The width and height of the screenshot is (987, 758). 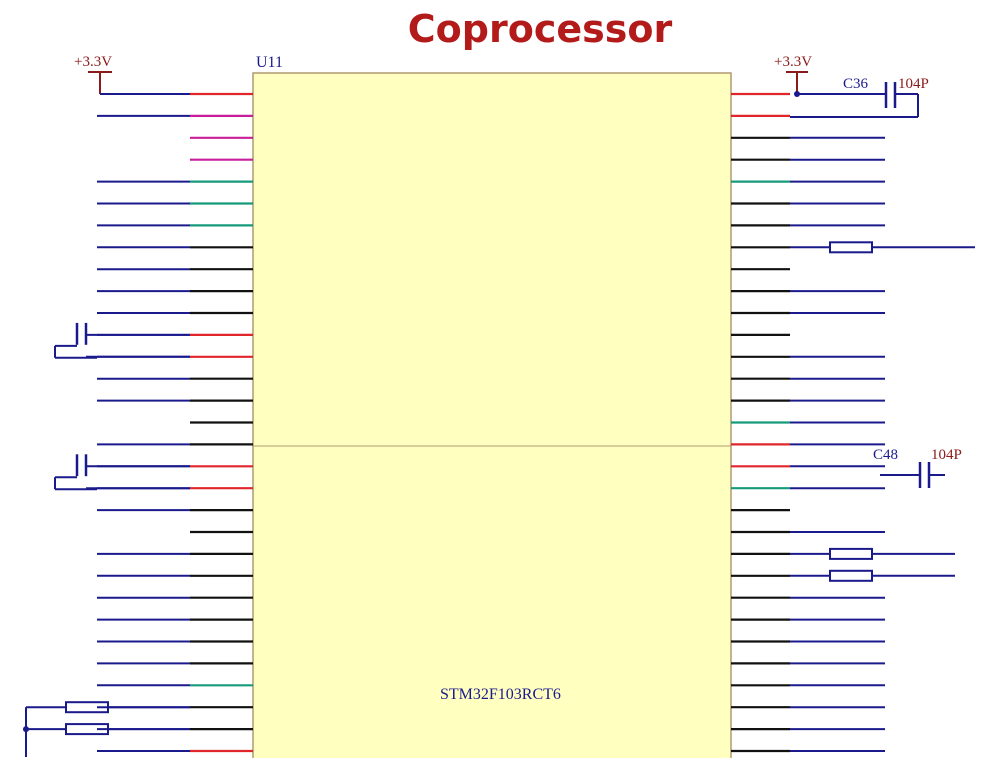 I want to click on resistor-r48, so click(x=892, y=553).